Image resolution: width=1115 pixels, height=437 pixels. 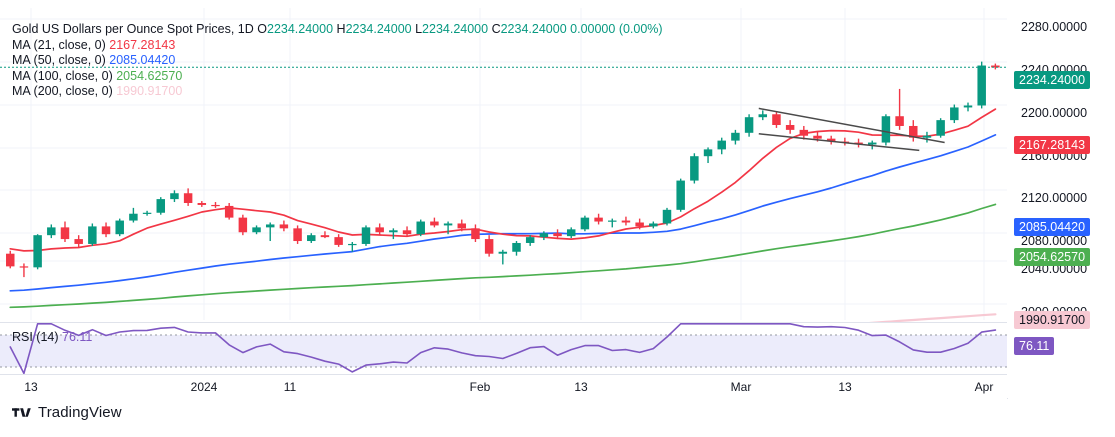 What do you see at coordinates (741, 387) in the screenshot?
I see `time-tick-label: Mar` at bounding box center [741, 387].